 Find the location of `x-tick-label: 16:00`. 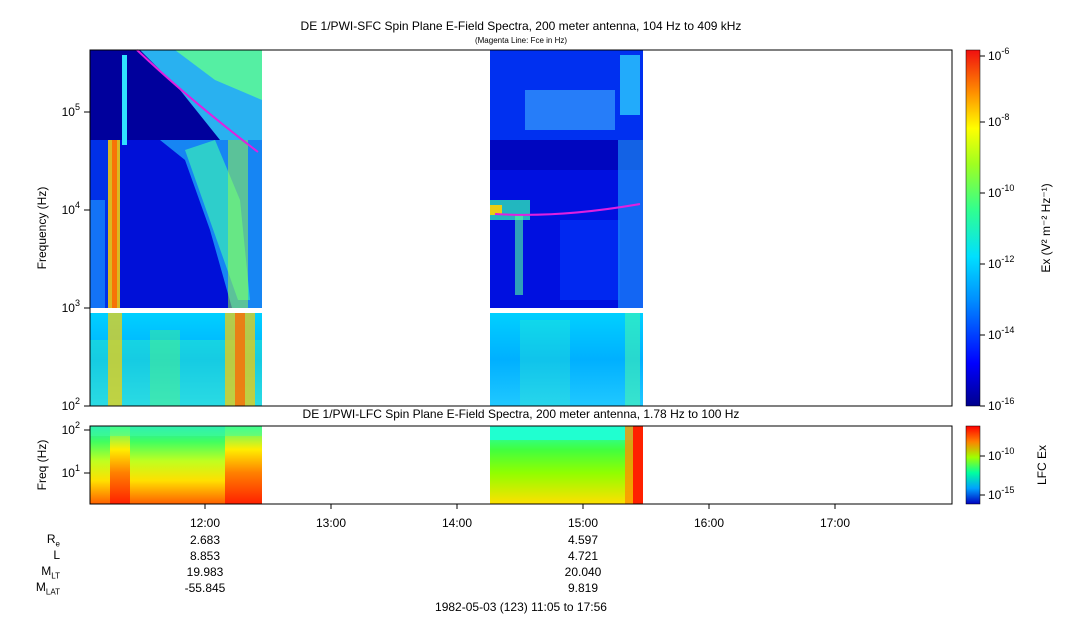

x-tick-label: 16:00 is located at coordinates (709, 523).